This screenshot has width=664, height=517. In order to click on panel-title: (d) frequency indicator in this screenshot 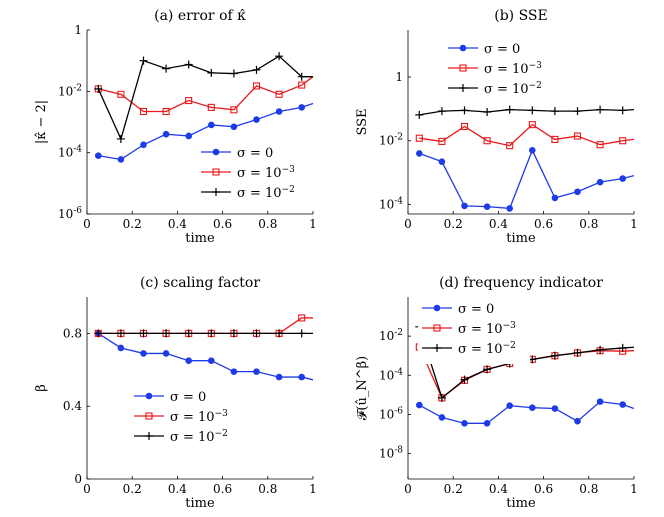, I will do `click(521, 283)`.